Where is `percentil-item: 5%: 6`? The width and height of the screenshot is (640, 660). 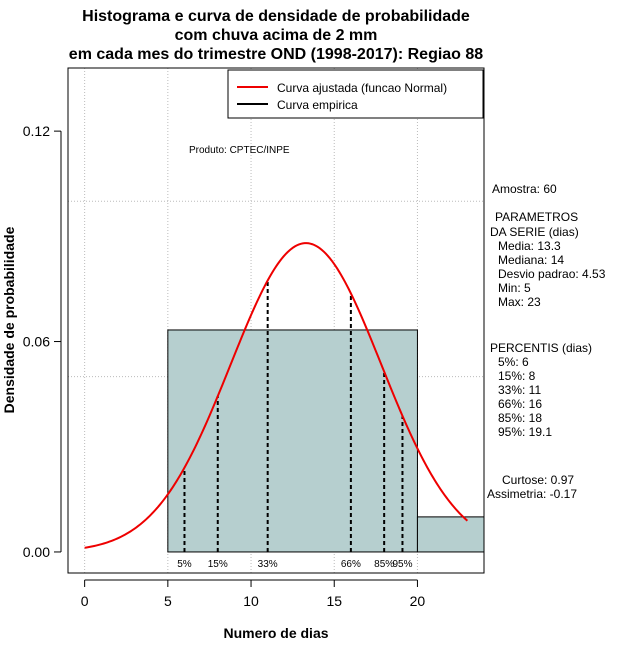 percentil-item: 5%: 6 is located at coordinates (513, 362).